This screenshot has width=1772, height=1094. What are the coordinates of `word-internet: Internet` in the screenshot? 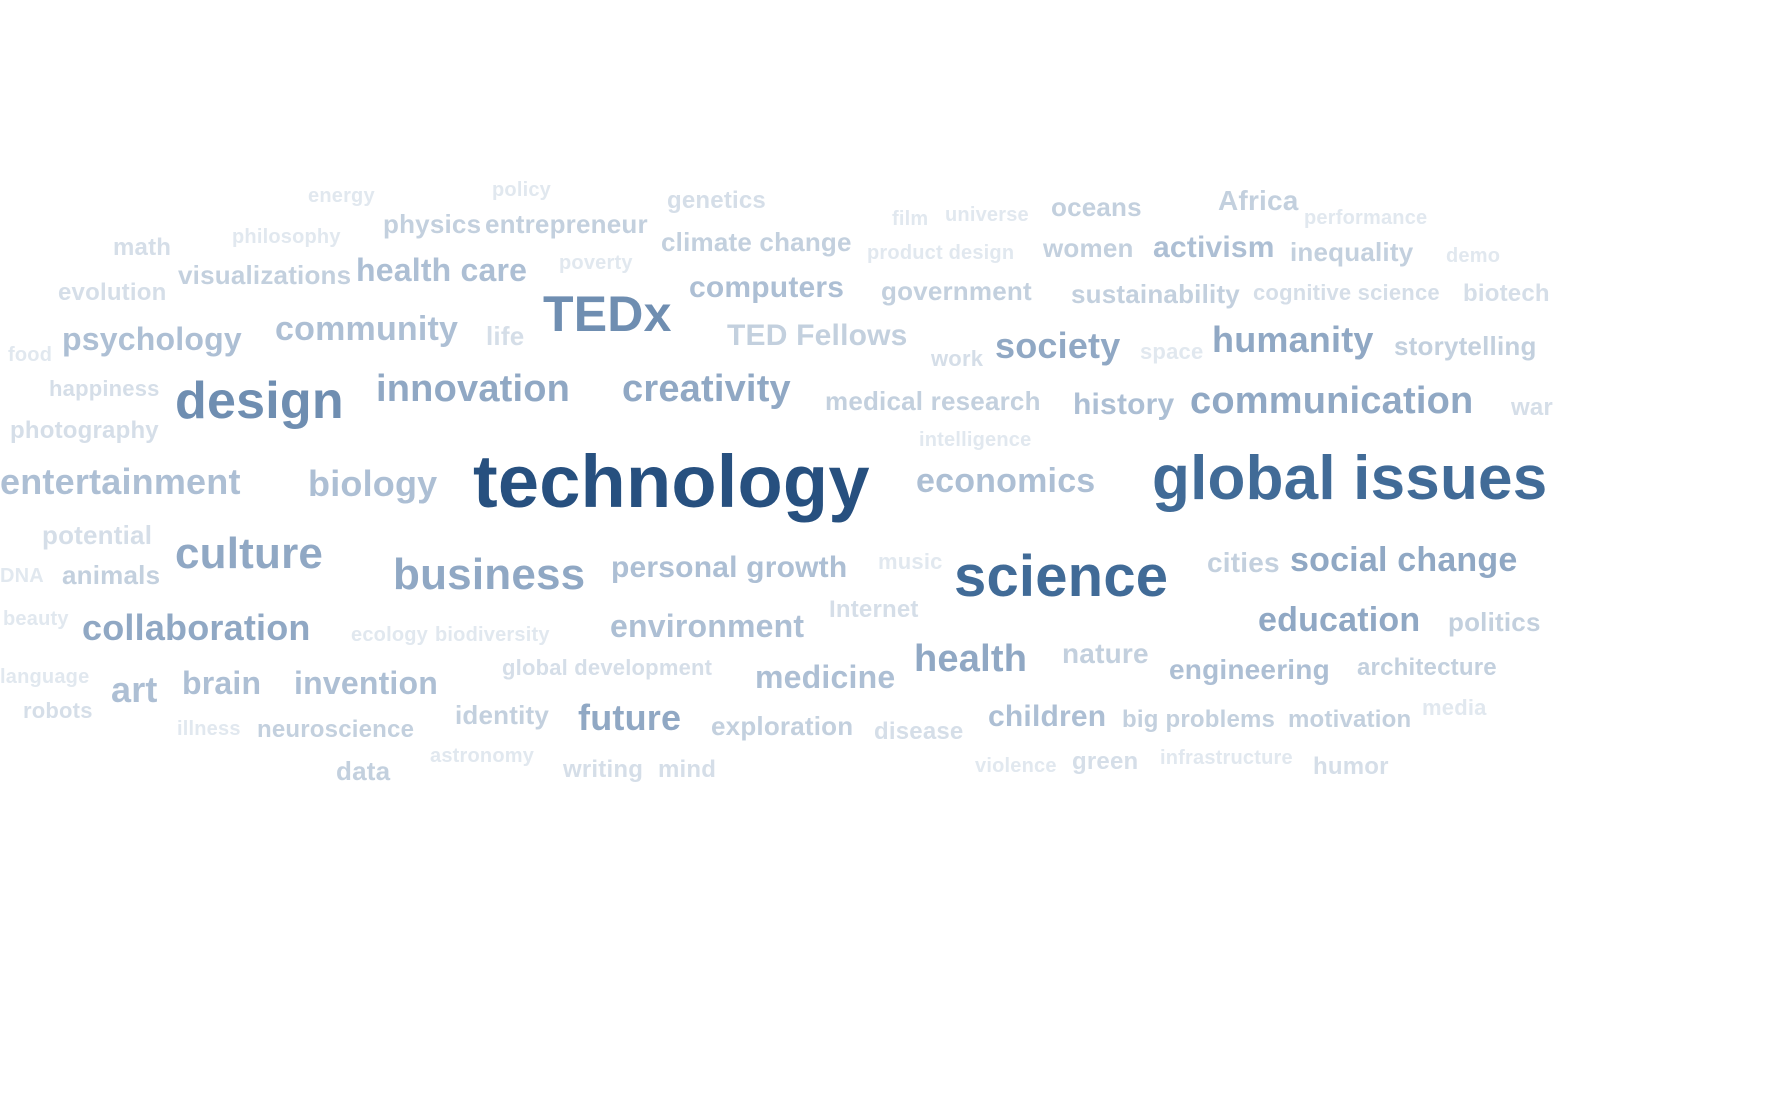 It's located at (874, 609).